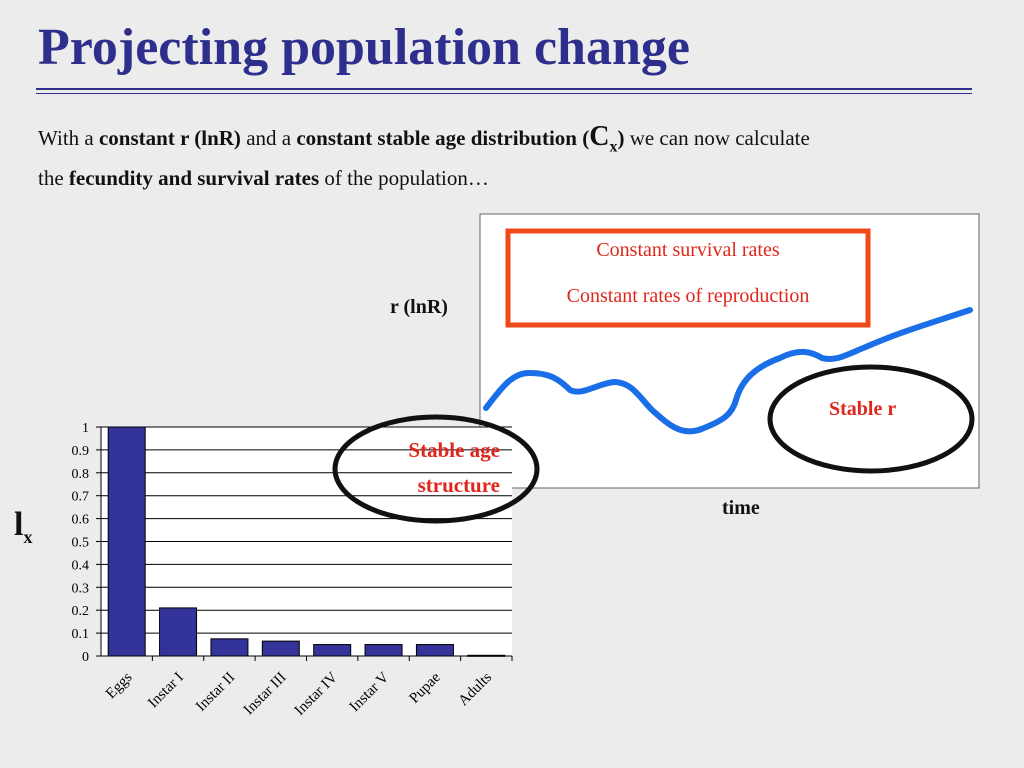 The height and width of the screenshot is (768, 1024). I want to click on bar-instar-v, so click(383, 650).